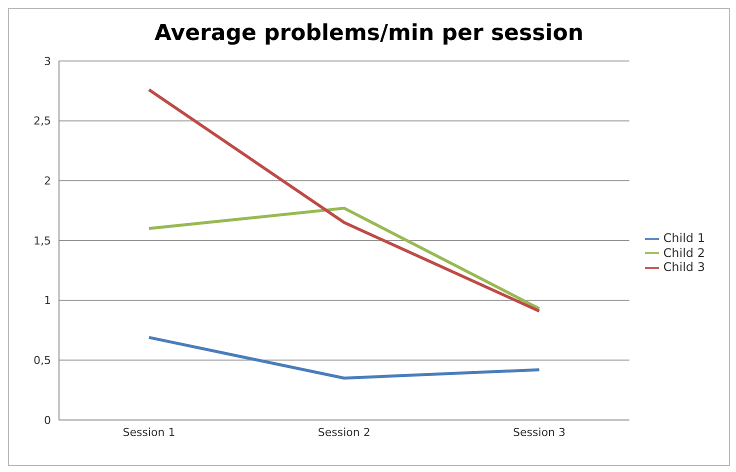  I want to click on x-tick-label: Session 3, so click(539, 432).